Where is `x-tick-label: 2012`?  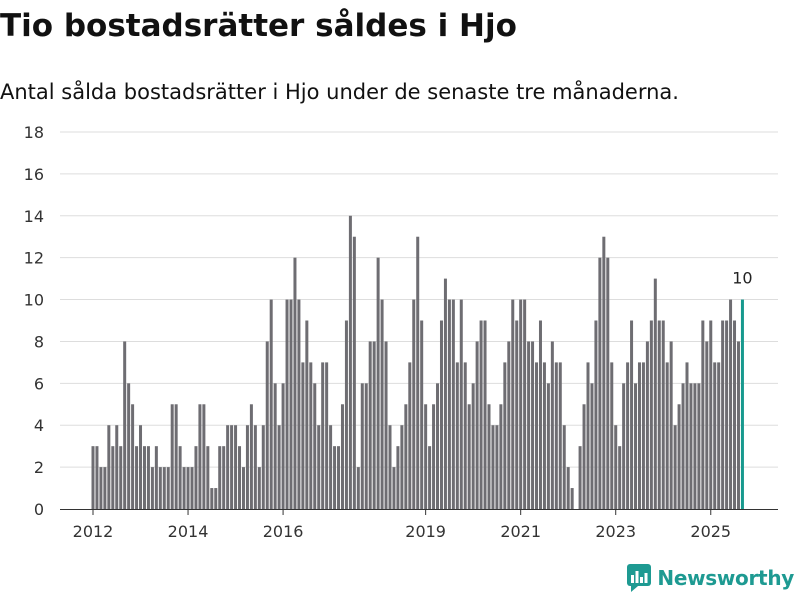 x-tick-label: 2012 is located at coordinates (93, 531).